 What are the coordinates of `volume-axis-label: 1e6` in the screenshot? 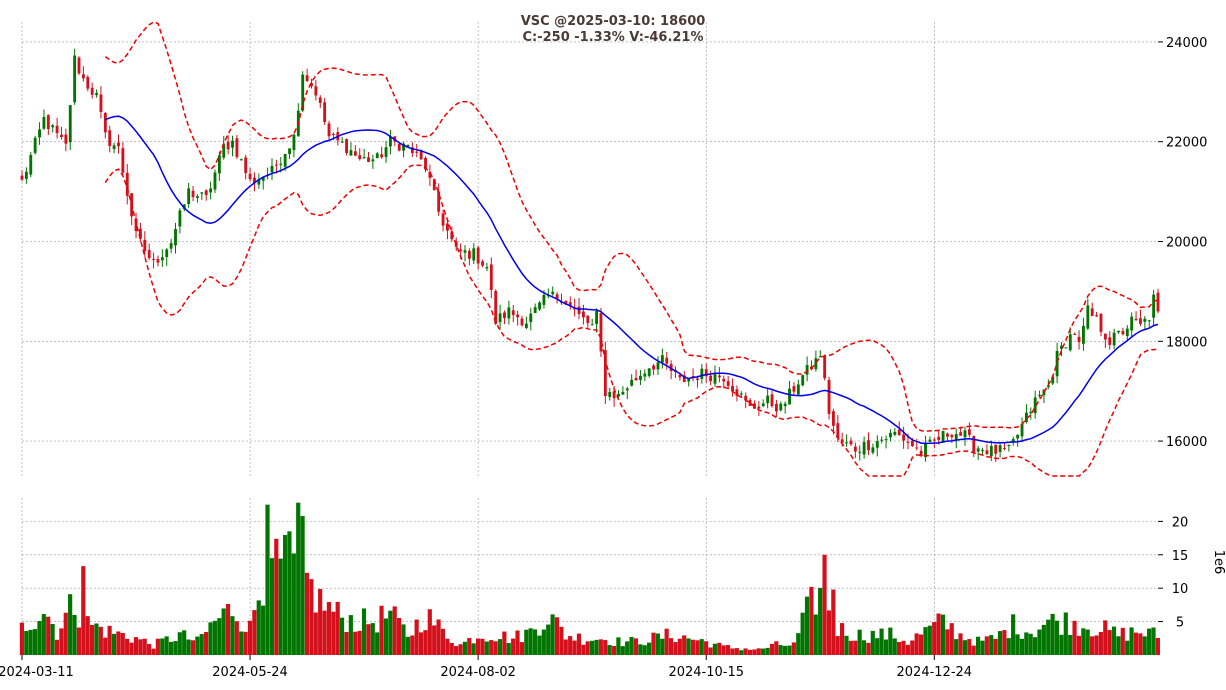 It's located at (1218, 562).